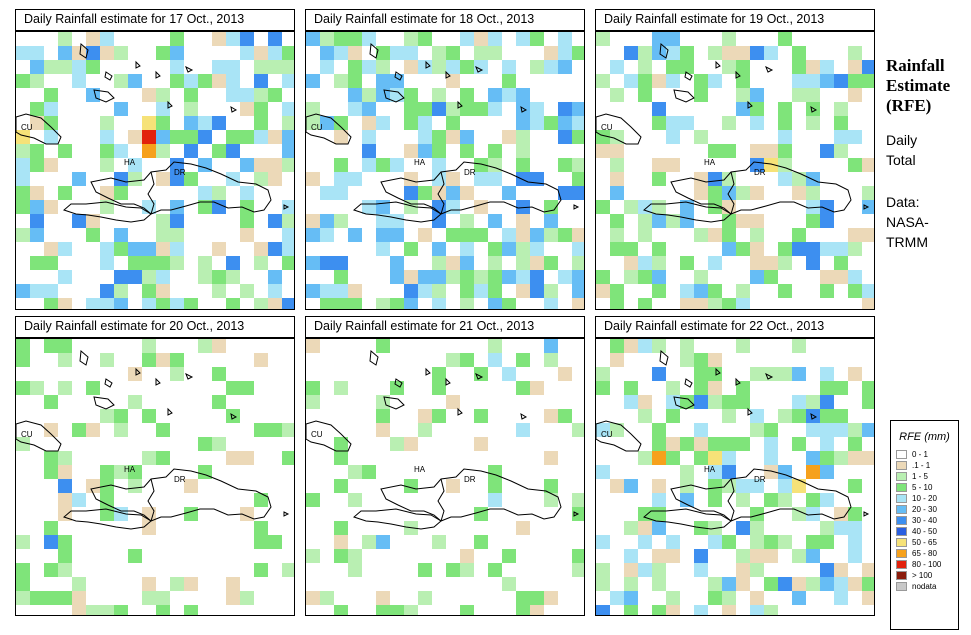 Image resolution: width=971 pixels, height=635 pixels. I want to click on period-text: Daily Total, so click(902, 150).